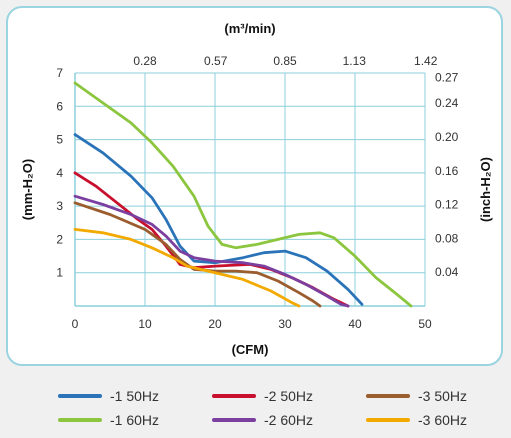 Image resolution: width=511 pixels, height=438 pixels. What do you see at coordinates (447, 272) in the screenshot?
I see `y2-tick-label: 0.04` at bounding box center [447, 272].